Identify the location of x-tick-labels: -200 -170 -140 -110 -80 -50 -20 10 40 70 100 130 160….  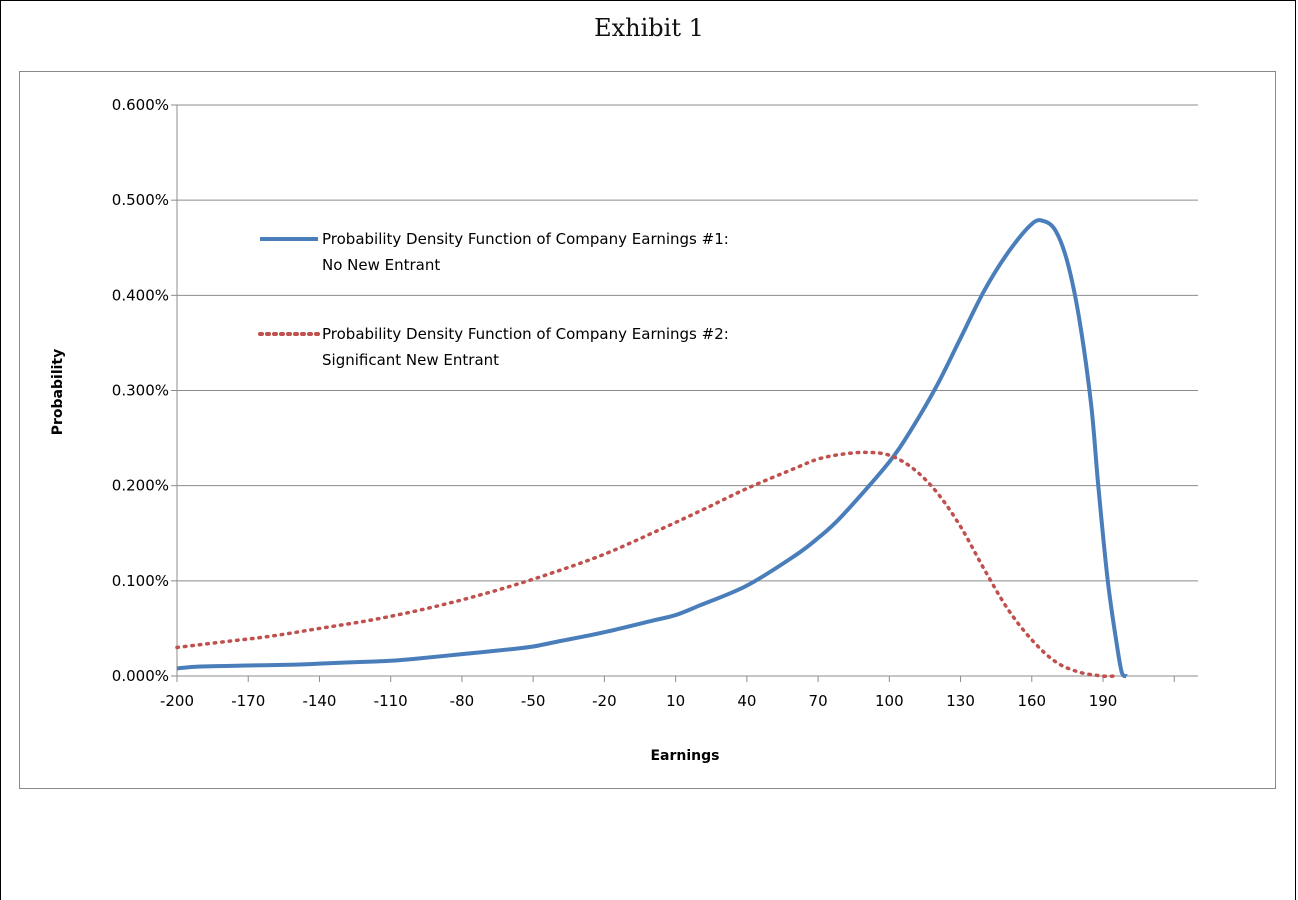
(638, 701).